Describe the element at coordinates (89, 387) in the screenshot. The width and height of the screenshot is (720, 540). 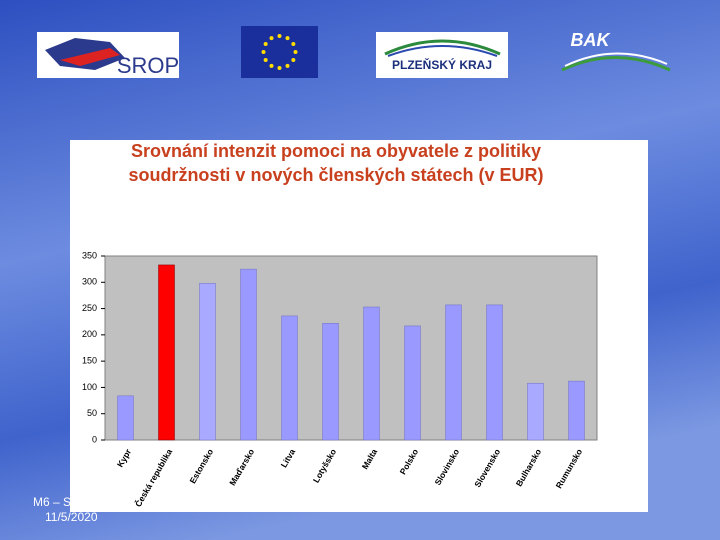
I see `y-tick-label: 100` at that location.